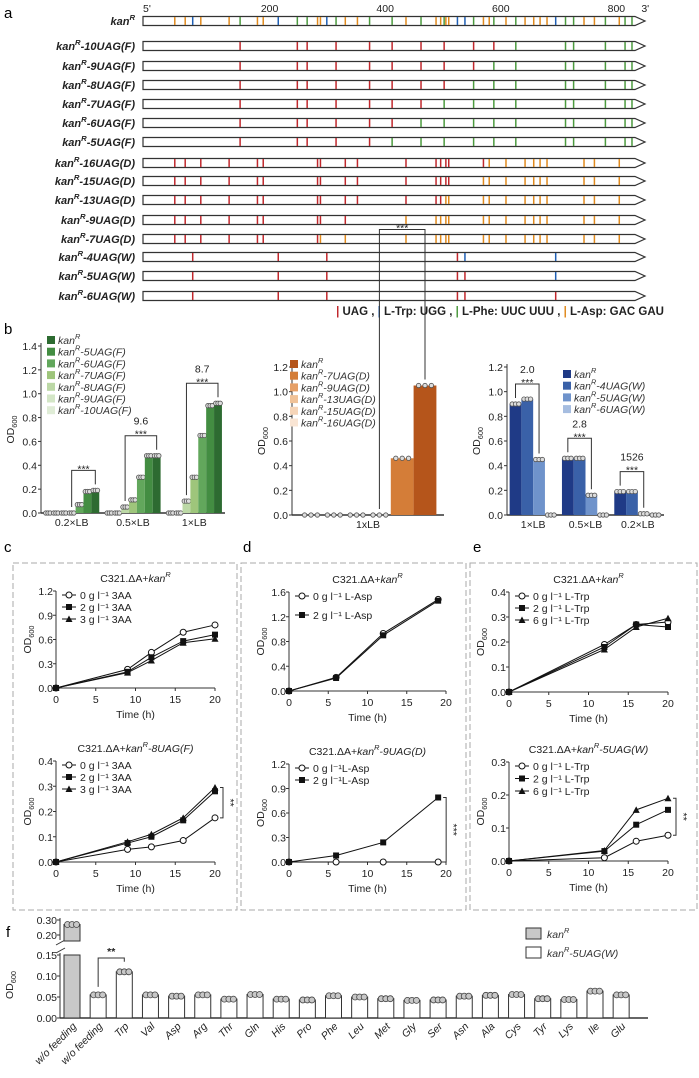 This screenshot has height=1078, width=699. What do you see at coordinates (92, 398) in the screenshot?
I see `legend-label: kanR-9UAG(F)` at bounding box center [92, 398].